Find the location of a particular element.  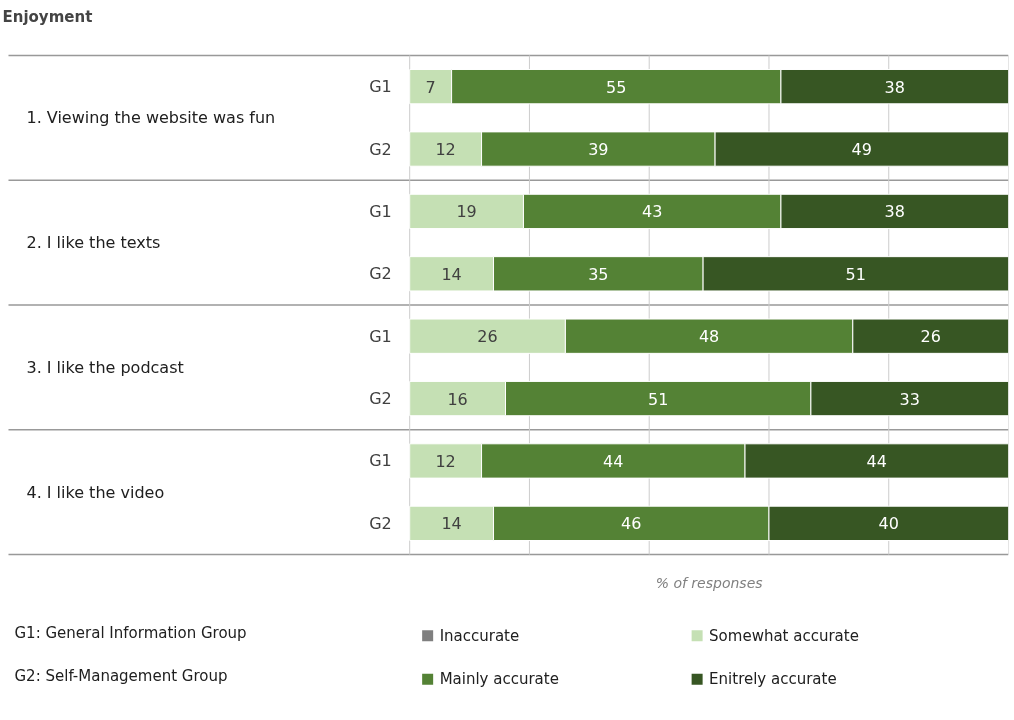

data-label: 16 is located at coordinates (457, 399).